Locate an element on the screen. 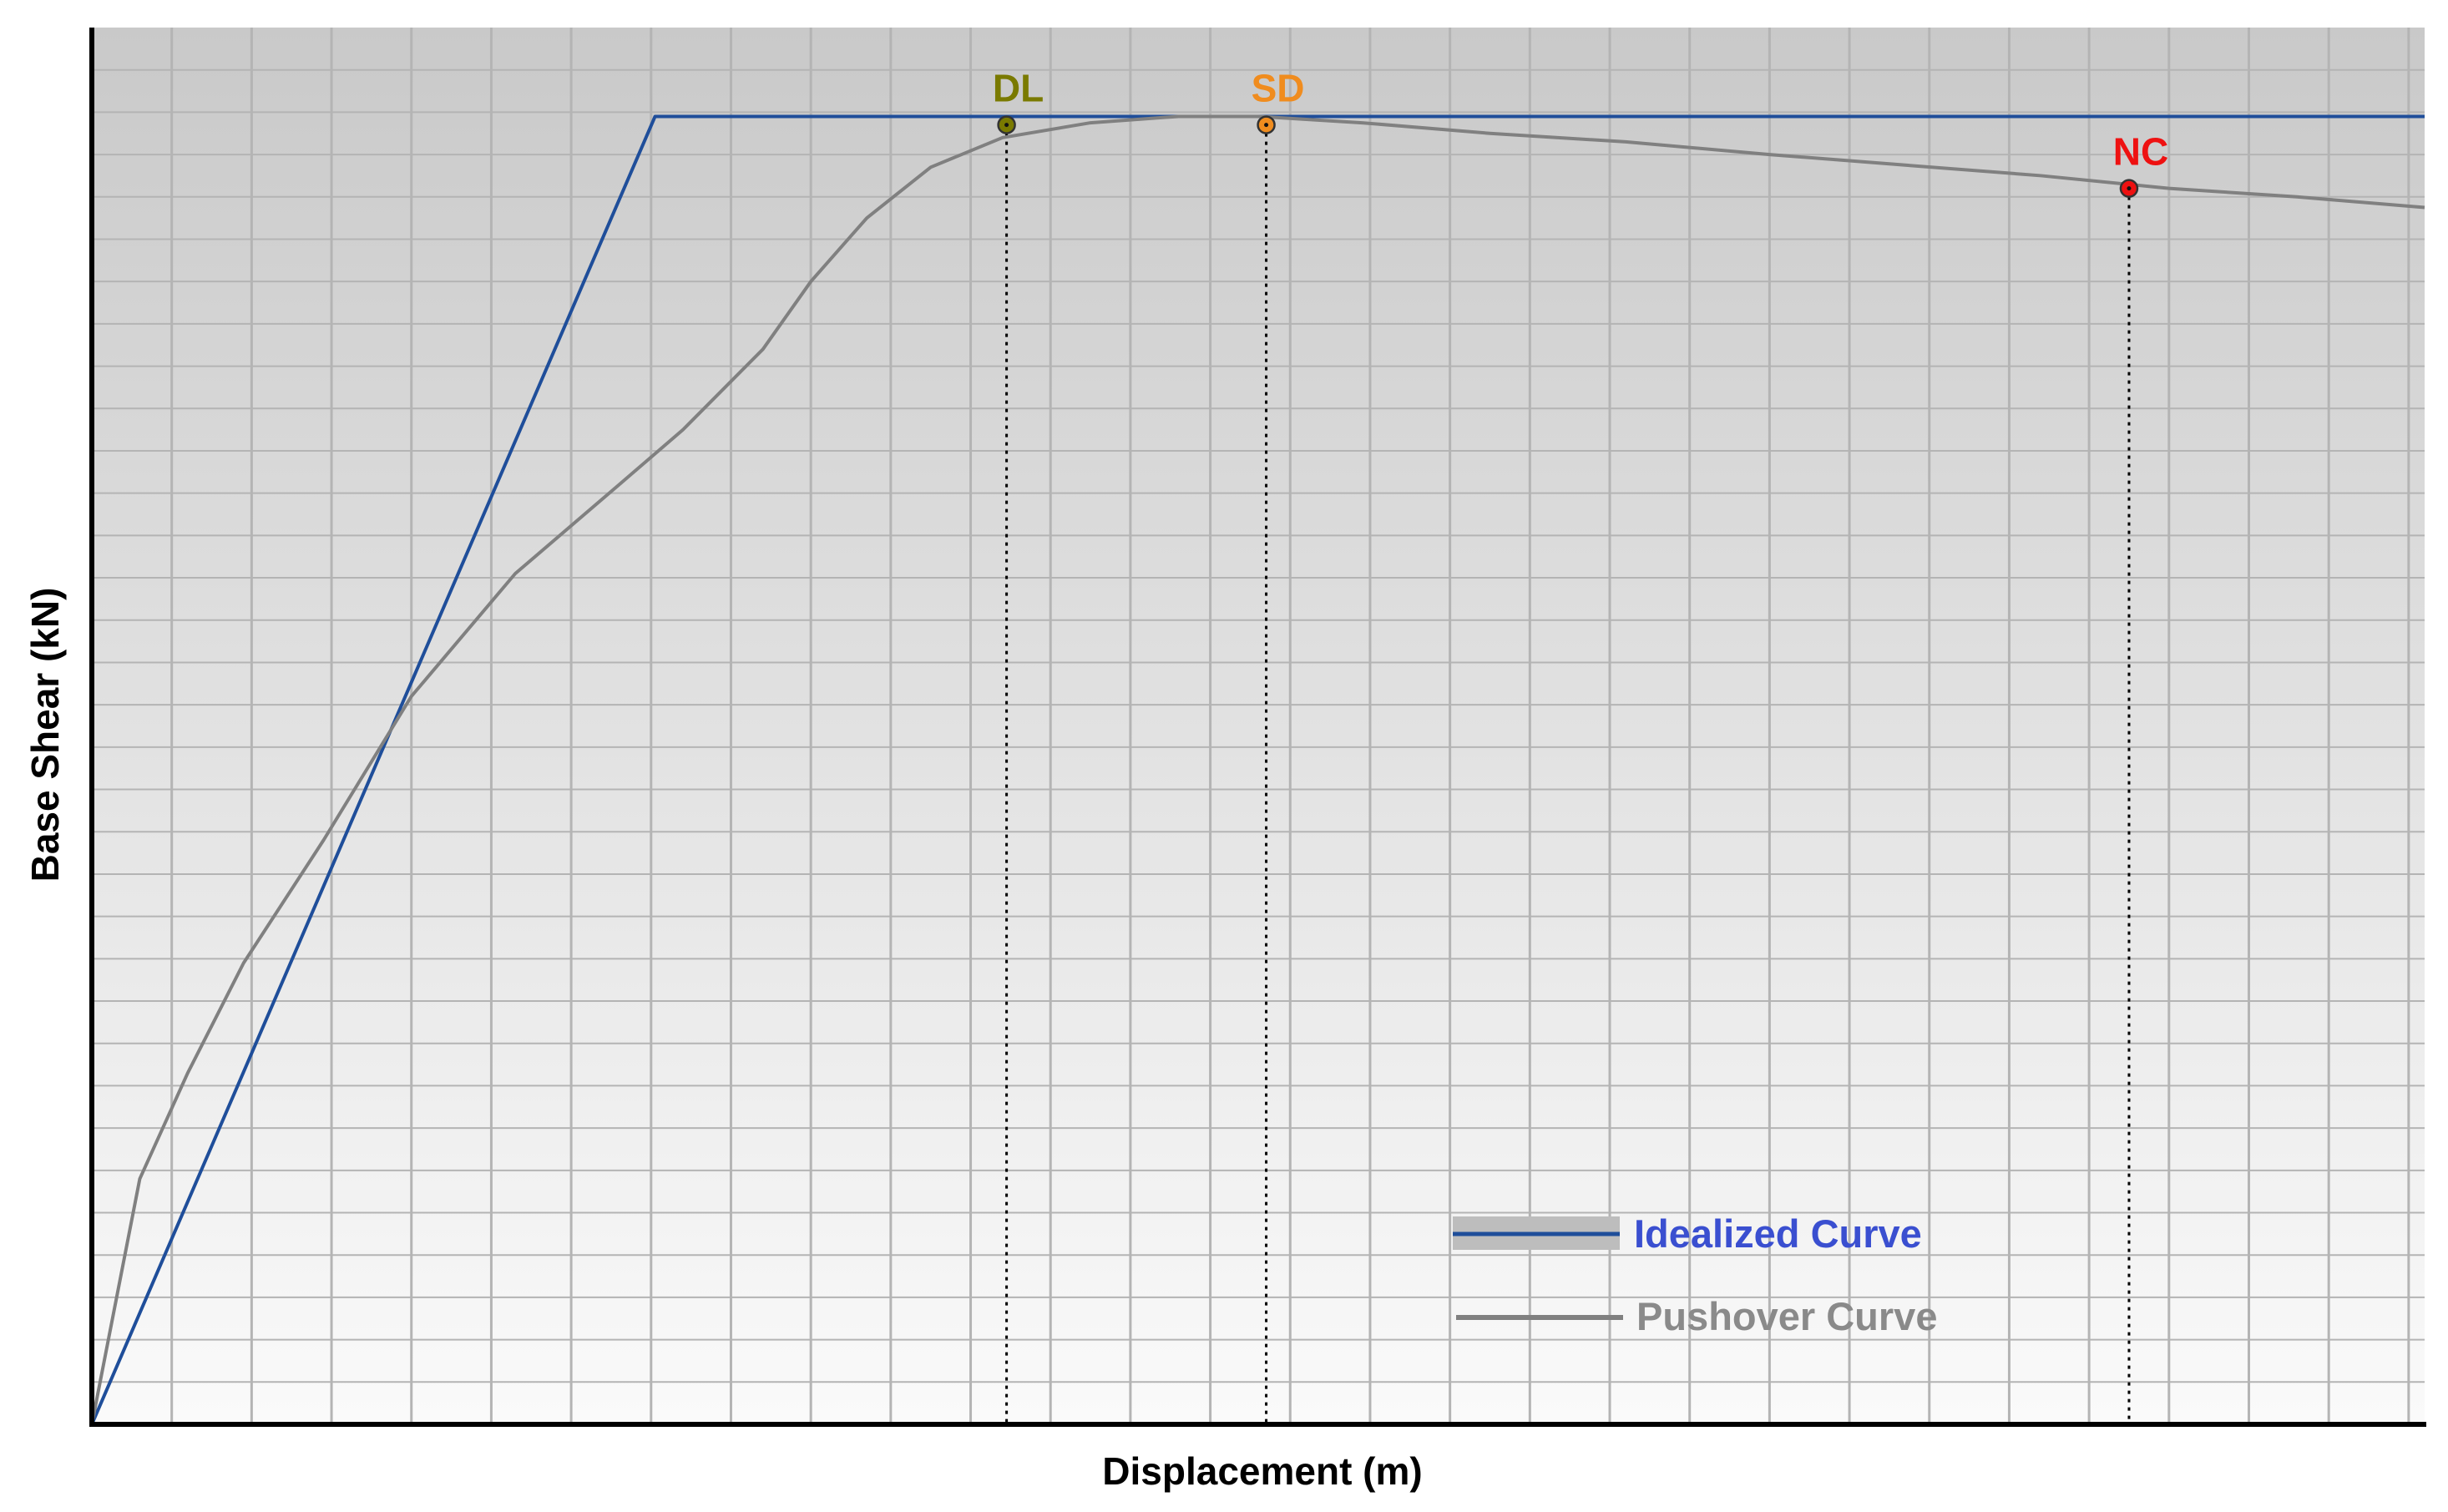 This screenshot has height=1512, width=2448. point-marker-center-sd is located at coordinates (1266, 126).